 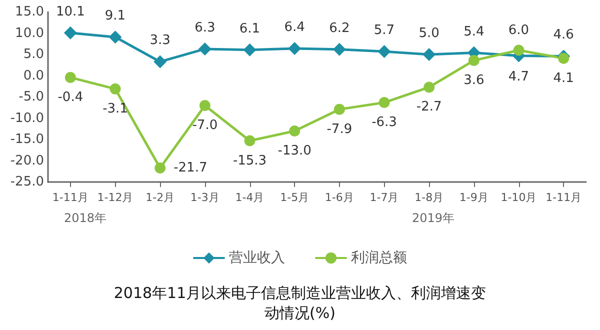 I want to click on data-label: -0.4, so click(x=71, y=97).